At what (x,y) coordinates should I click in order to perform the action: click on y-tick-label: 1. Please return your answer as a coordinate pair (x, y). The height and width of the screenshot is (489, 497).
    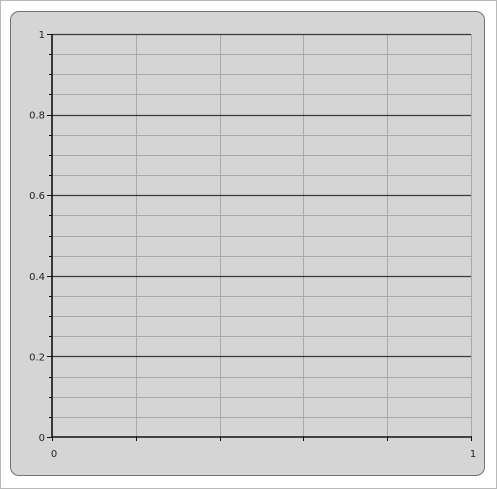
    Looking at the image, I should click on (42, 35).